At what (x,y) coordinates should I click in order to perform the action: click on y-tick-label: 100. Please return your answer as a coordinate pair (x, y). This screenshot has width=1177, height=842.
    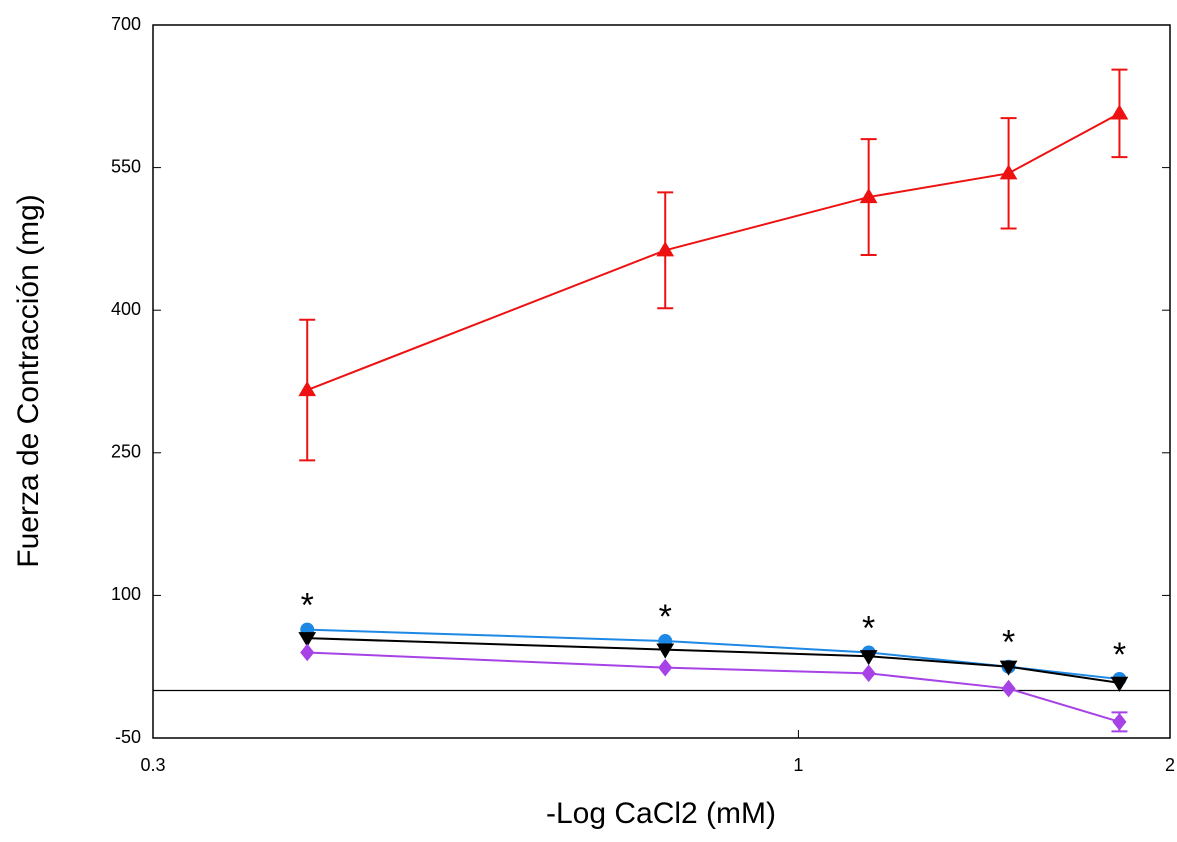
    Looking at the image, I should click on (126, 594).